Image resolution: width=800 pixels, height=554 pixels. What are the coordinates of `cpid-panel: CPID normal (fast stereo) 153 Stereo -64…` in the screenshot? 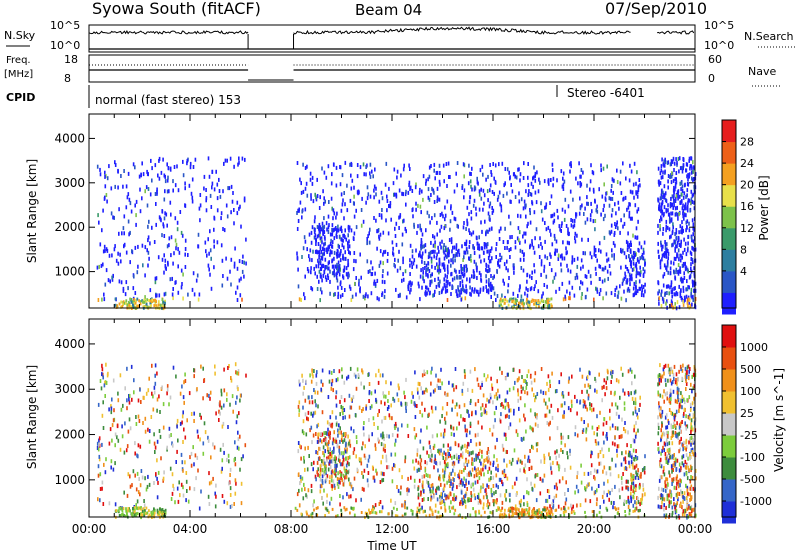 It's located at (325, 96).